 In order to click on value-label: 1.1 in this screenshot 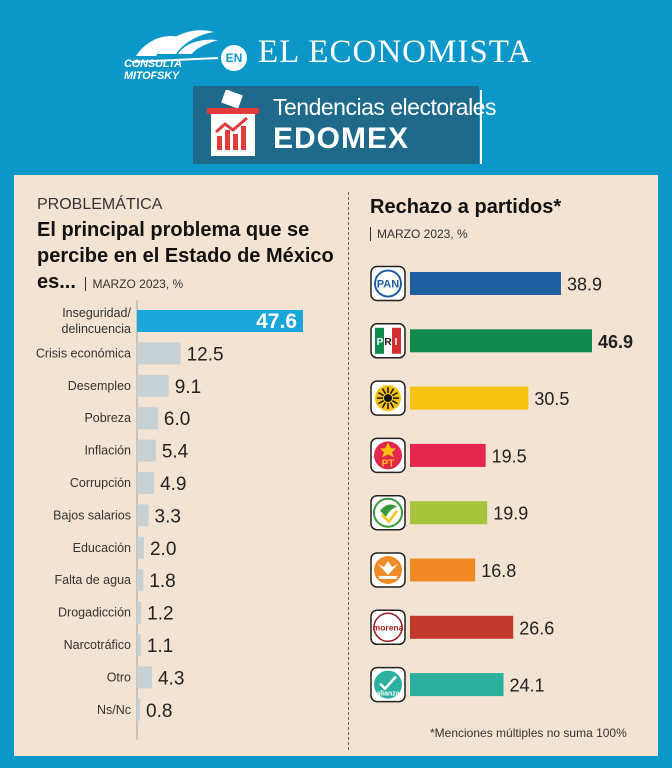, I will do `click(160, 646)`.